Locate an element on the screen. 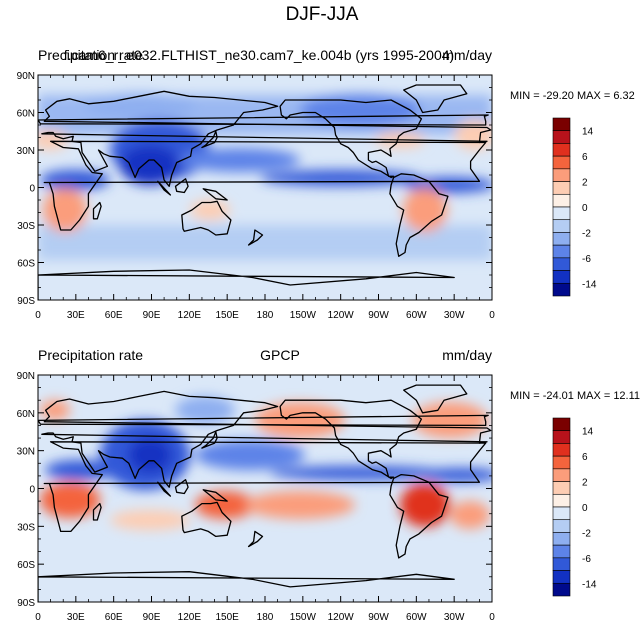 The image size is (644, 630). x-tick-label: 150E is located at coordinates (227, 617).